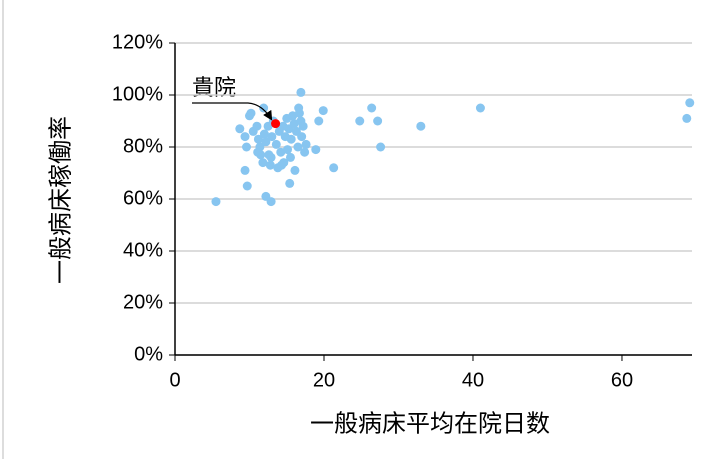 The width and height of the screenshot is (707, 459). Describe the element at coordinates (148, 354) in the screenshot. I see `y-tick-label: 0%` at that location.